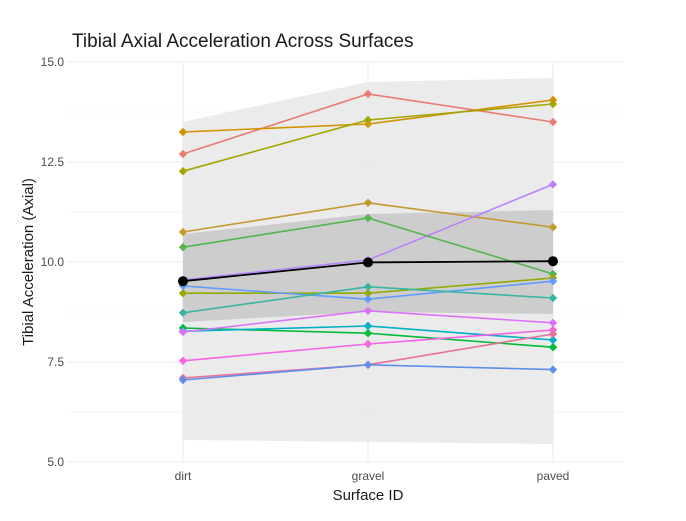 This screenshot has width=686, height=521. I want to click on point-subject-08-paved, so click(553, 281).